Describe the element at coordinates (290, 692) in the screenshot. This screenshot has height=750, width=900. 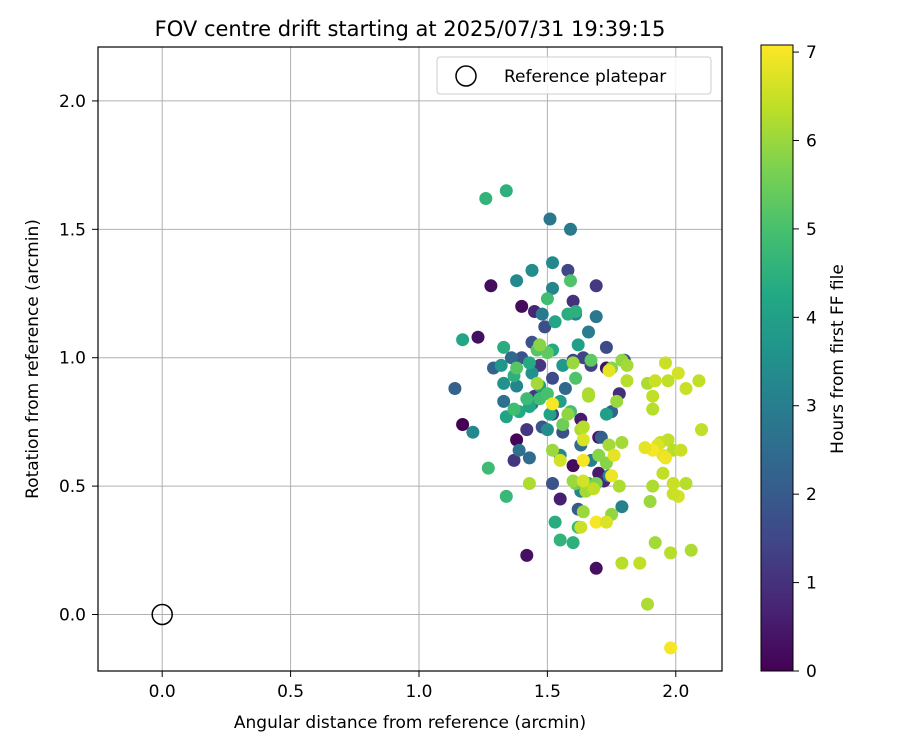
I see `x-tick-label: 0.5` at that location.